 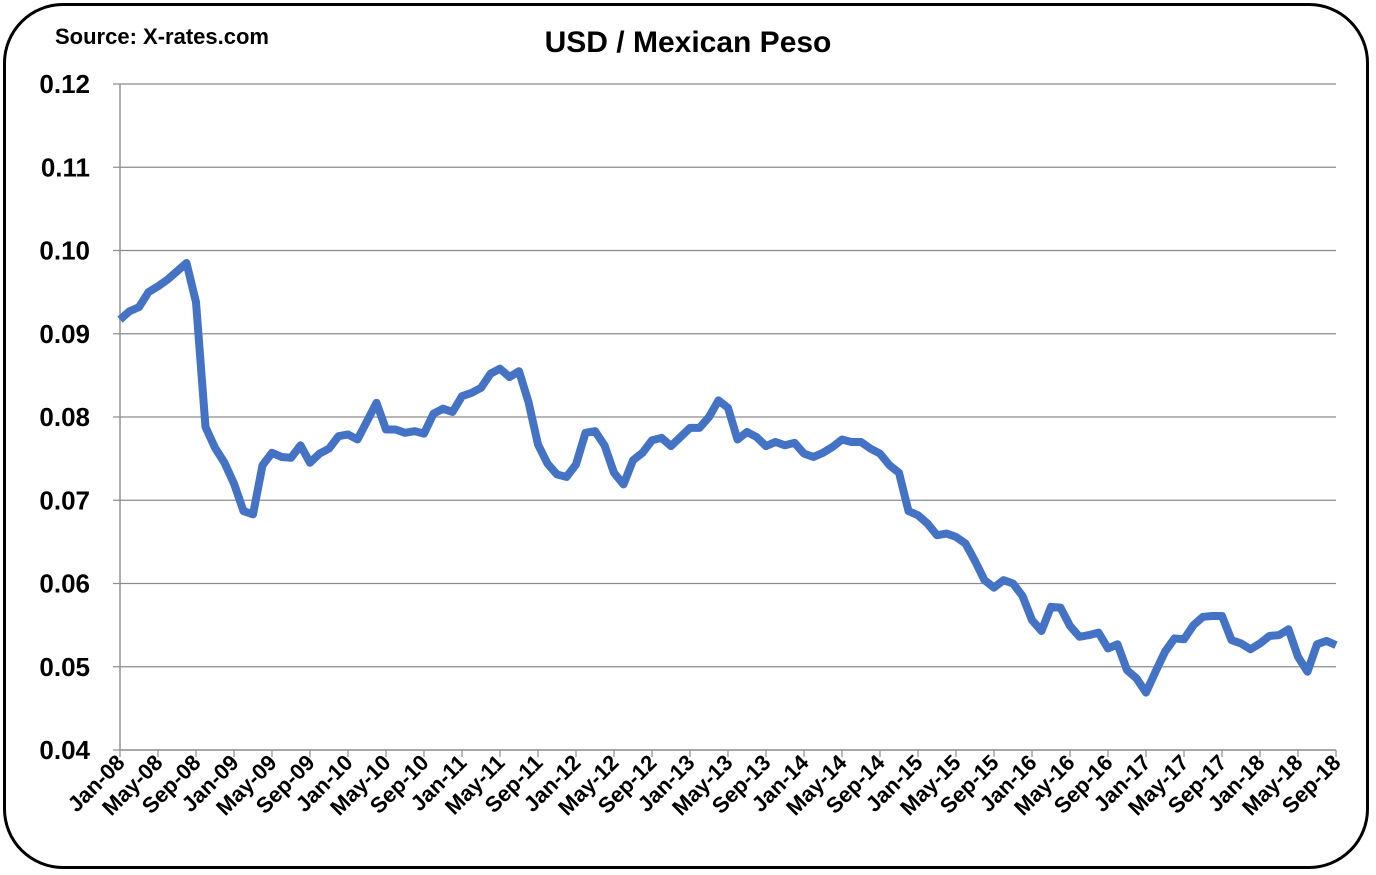 I want to click on y-tick-label: 0.04, so click(x=64, y=750).